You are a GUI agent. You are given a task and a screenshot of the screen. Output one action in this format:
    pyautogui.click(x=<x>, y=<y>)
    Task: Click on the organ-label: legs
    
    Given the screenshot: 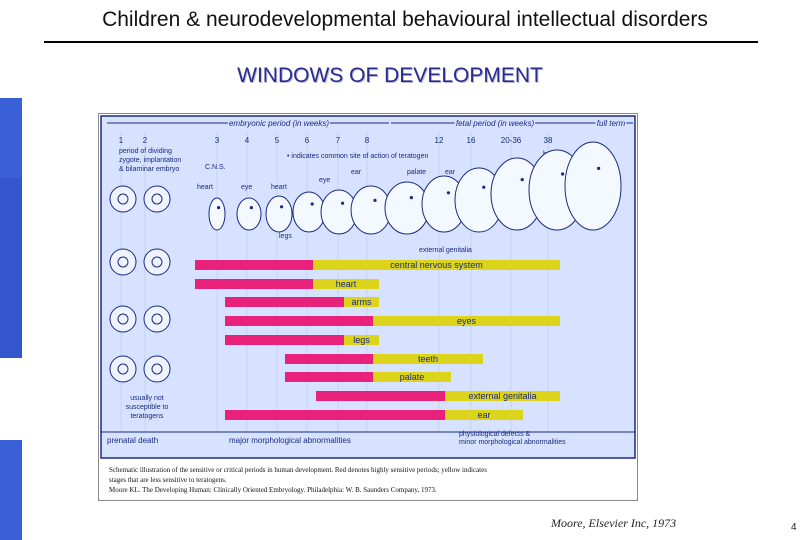 What is the action you would take?
    pyautogui.click(x=285, y=236)
    